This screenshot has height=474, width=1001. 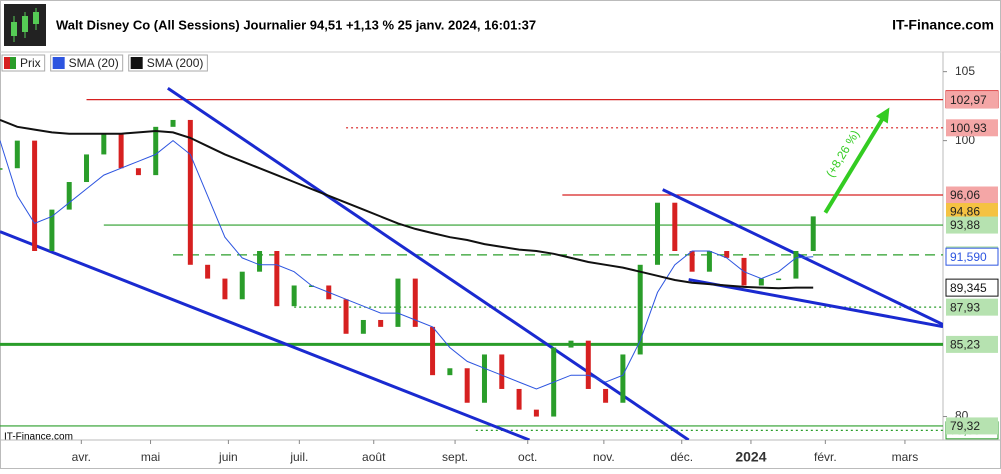 I want to click on x-tick-label: avr., so click(x=81, y=457).